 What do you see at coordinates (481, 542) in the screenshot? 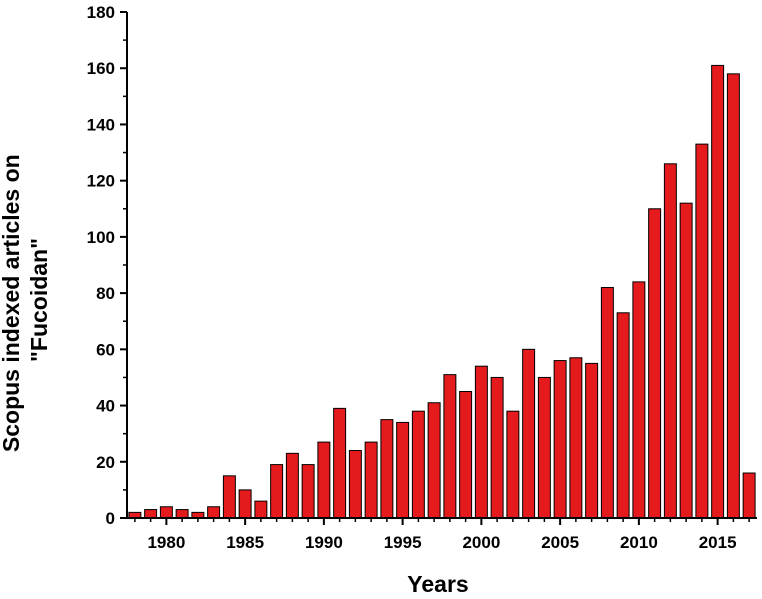
I see `x-tick-label: 2000` at bounding box center [481, 542].